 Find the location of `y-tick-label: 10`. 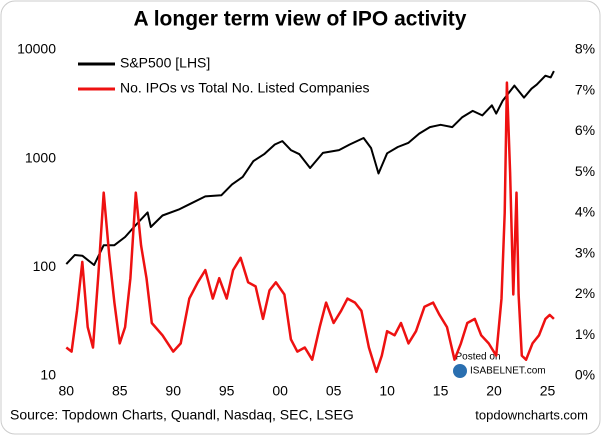

y-tick-label: 10 is located at coordinates (48, 375).